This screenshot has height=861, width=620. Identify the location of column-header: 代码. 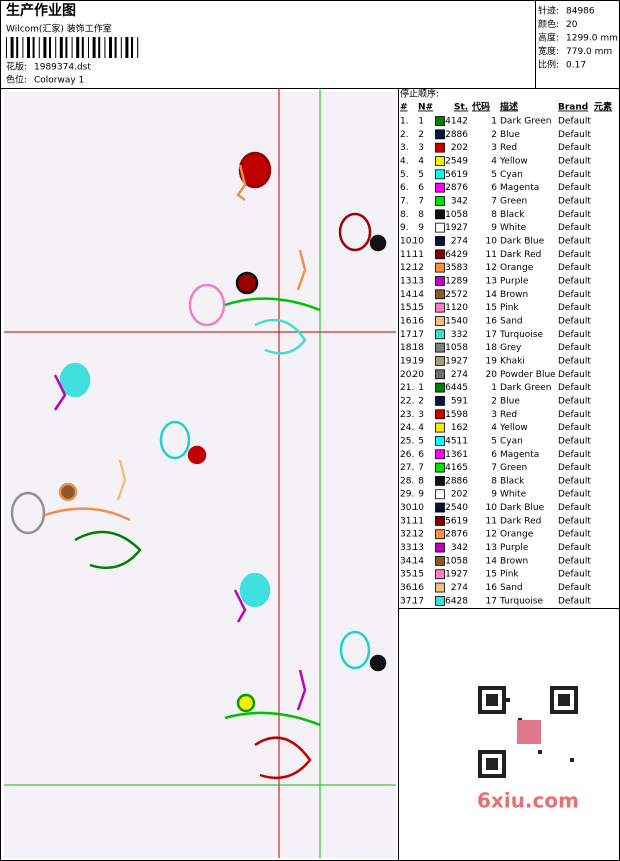
(480, 107).